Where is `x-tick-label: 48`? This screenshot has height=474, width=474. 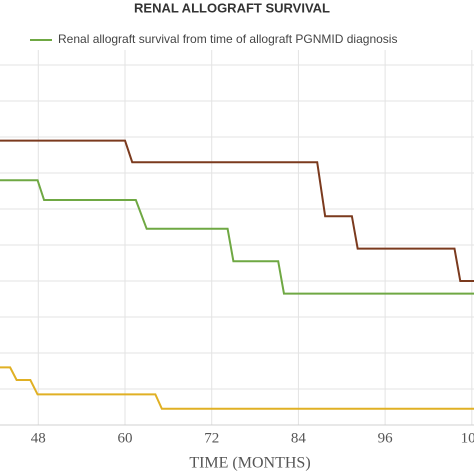
x-tick-label: 48 is located at coordinates (38, 438).